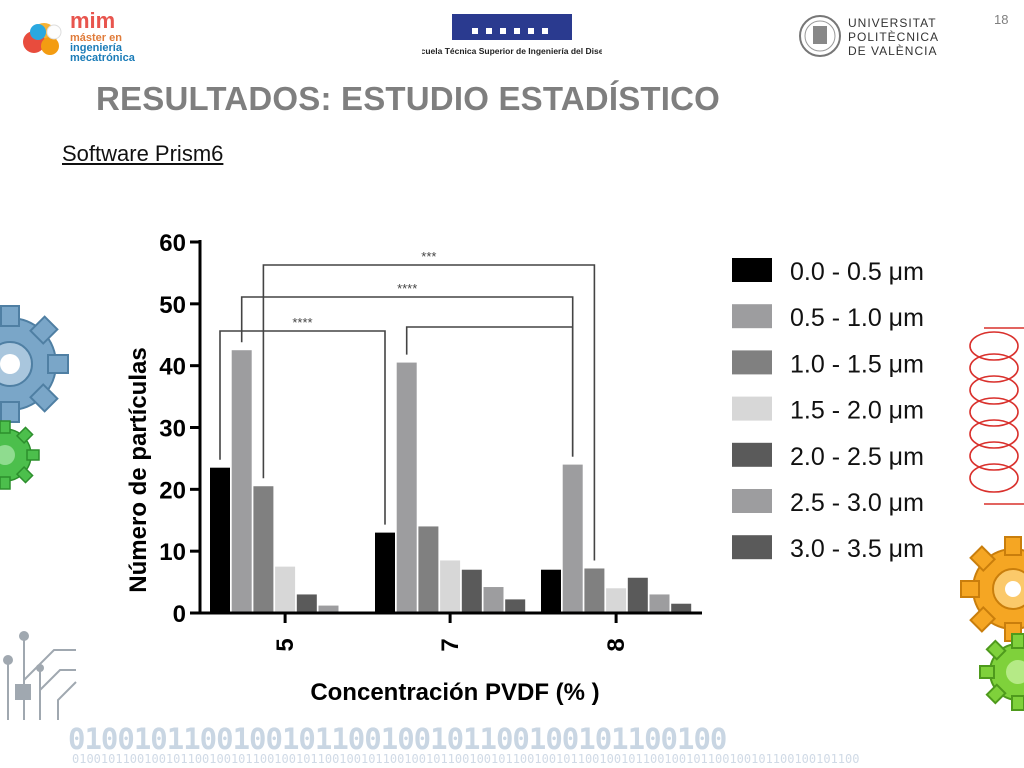 The width and height of the screenshot is (1024, 768). I want to click on legend-label: 1.5 - 2.0 μm, so click(857, 411).